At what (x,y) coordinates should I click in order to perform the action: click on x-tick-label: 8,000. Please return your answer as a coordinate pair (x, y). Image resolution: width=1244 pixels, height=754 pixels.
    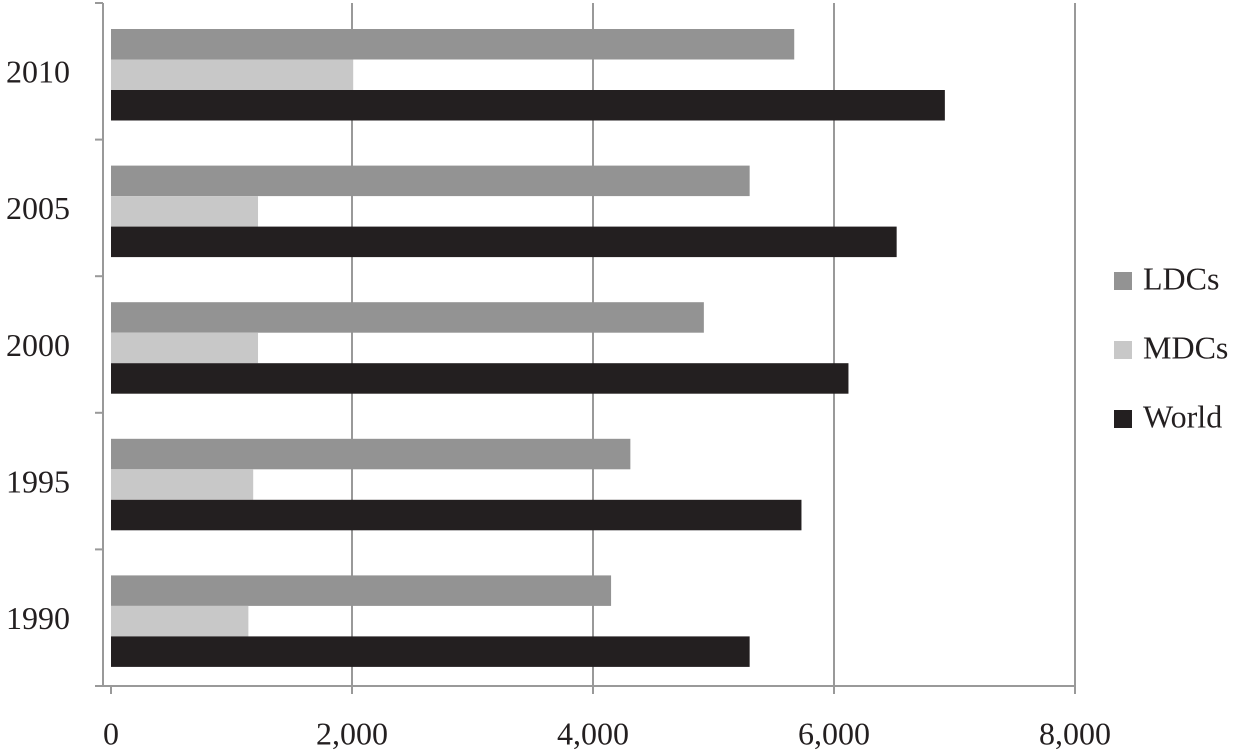
    Looking at the image, I should click on (1075, 733).